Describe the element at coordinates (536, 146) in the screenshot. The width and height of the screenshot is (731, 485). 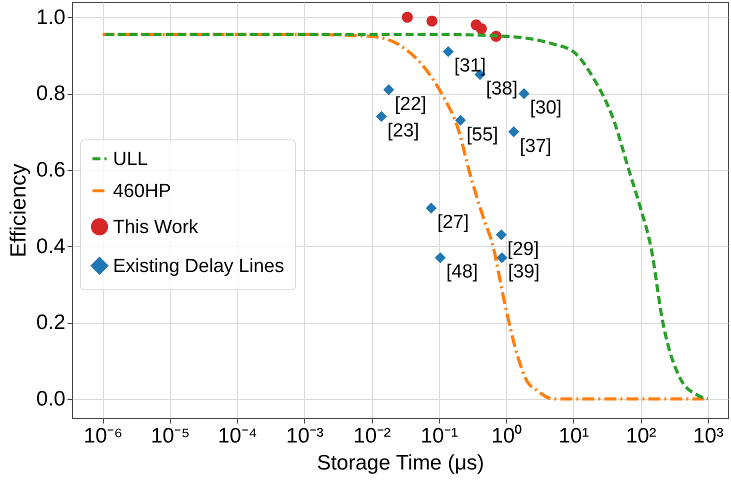
I see `annotation: [37]` at that location.